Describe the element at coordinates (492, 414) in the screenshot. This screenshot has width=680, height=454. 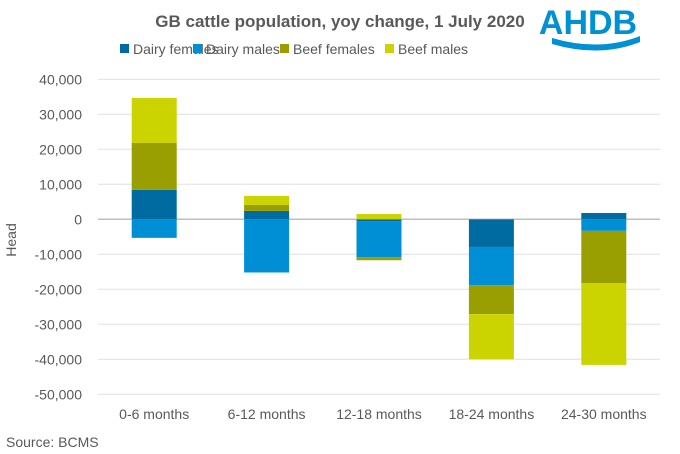
I see `x-tick-label: 18-24 months` at that location.